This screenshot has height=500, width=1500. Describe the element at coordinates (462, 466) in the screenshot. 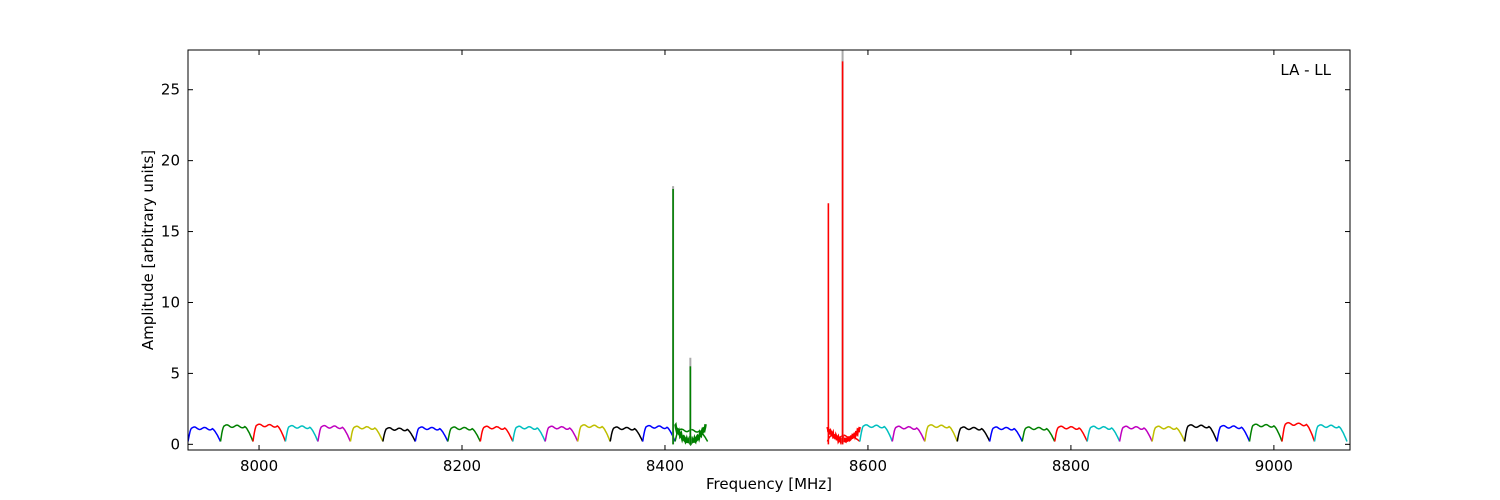

I see `x-tick-label: 8200` at that location.